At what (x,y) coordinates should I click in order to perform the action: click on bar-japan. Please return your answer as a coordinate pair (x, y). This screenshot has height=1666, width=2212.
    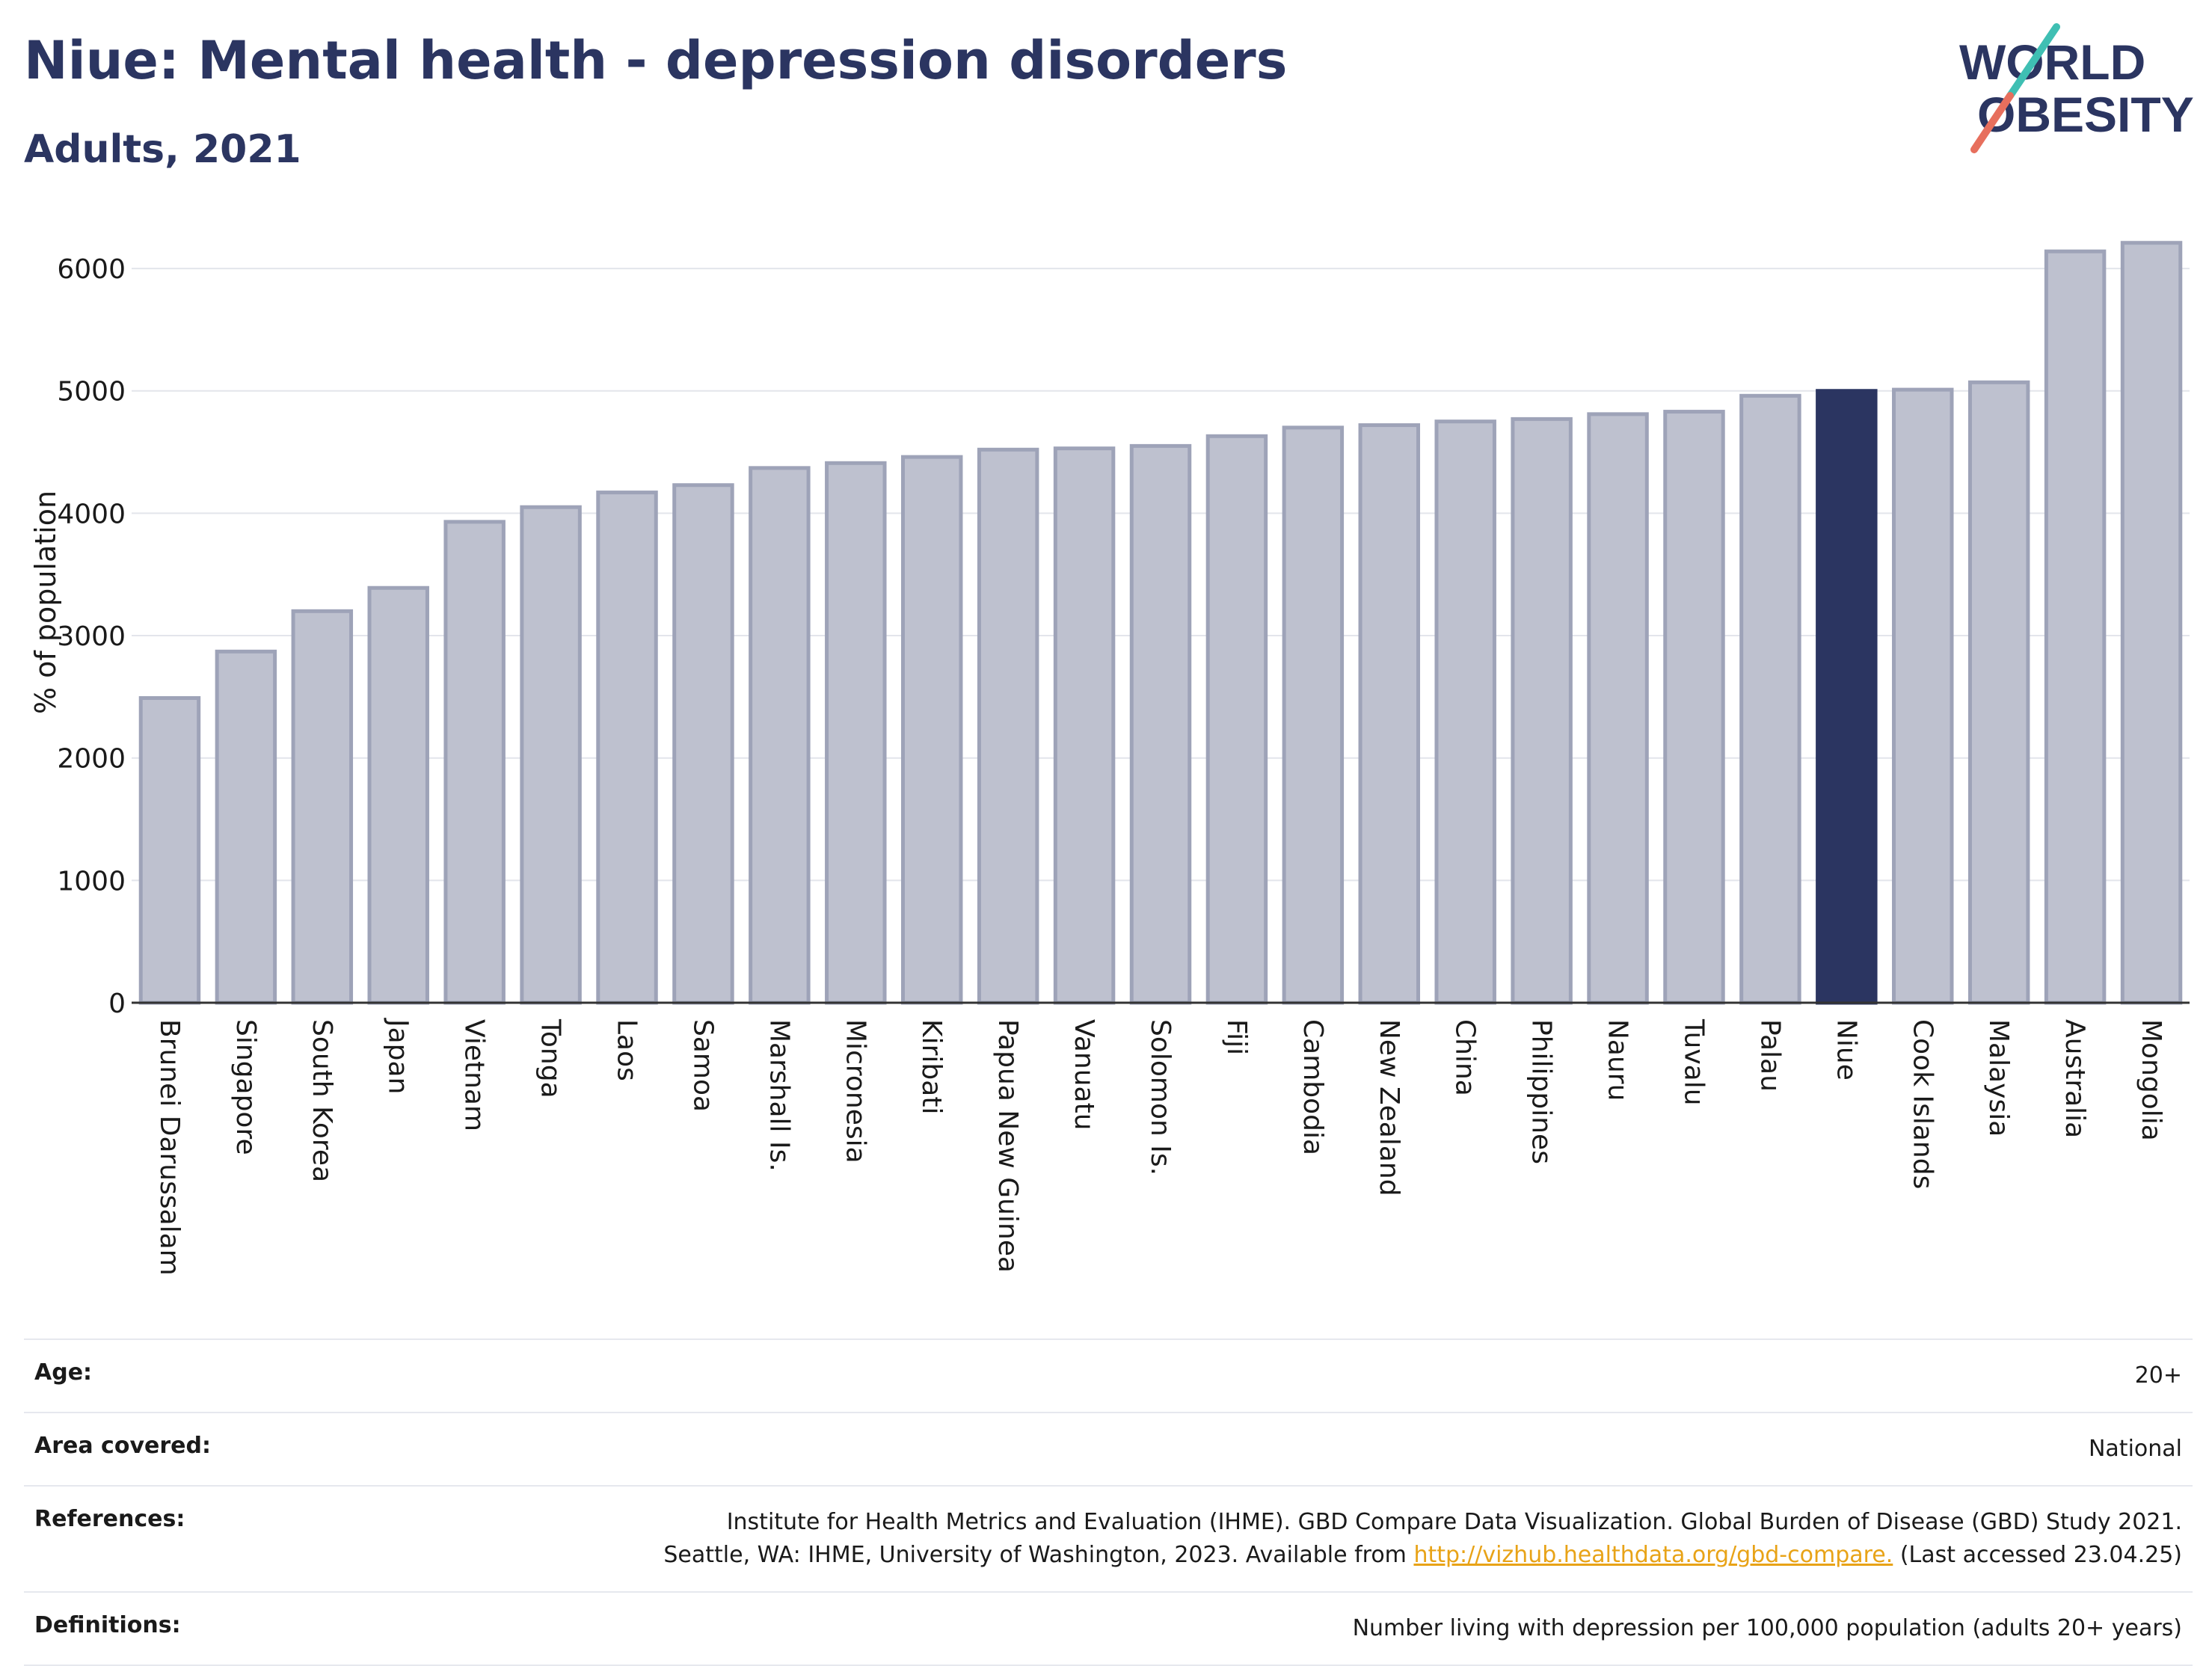
    Looking at the image, I should click on (398, 795).